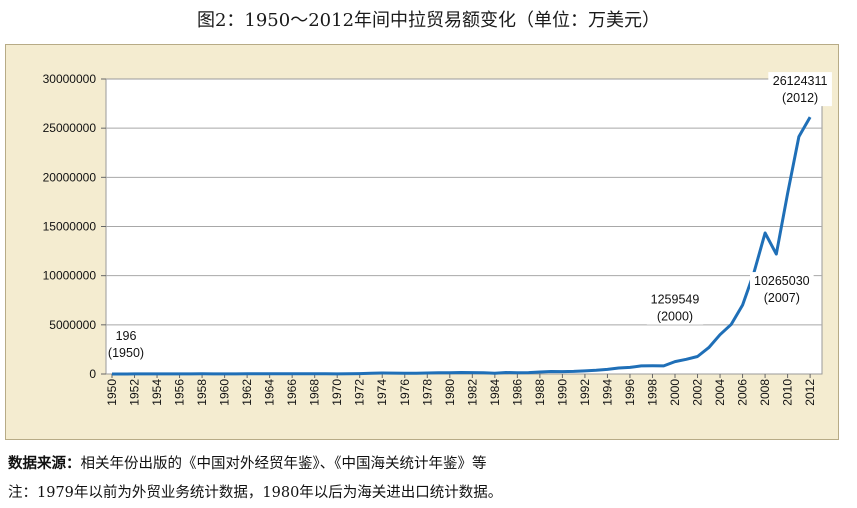 The width and height of the screenshot is (857, 508). Describe the element at coordinates (782, 281) in the screenshot. I see `annotation-value: 10265030` at that location.